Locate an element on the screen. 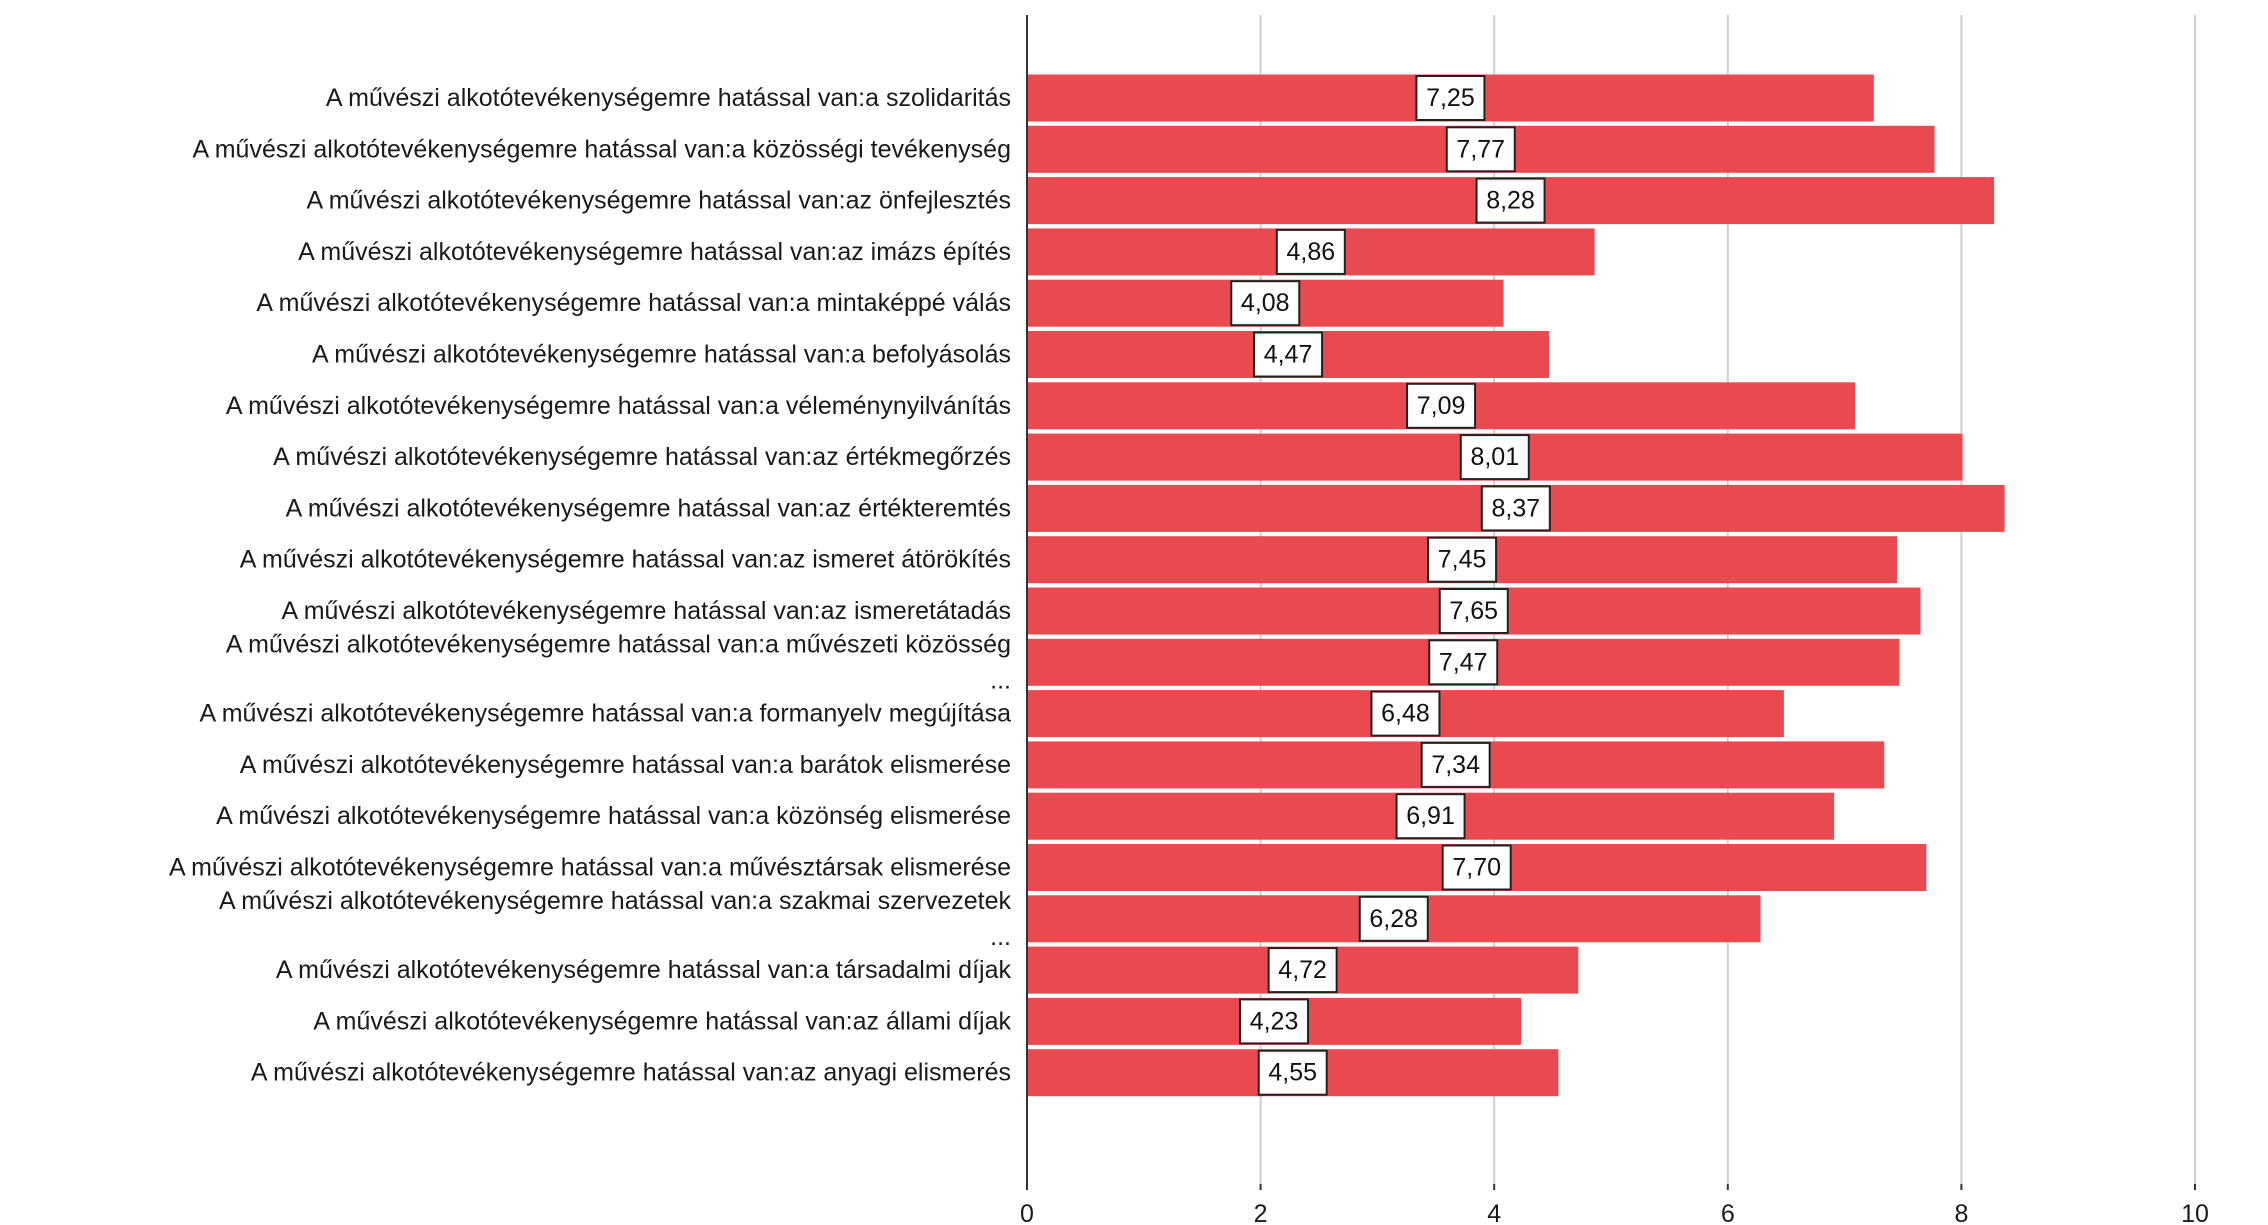 This screenshot has height=1225, width=2268. x-tick-label-4: 4 is located at coordinates (1494, 1212).